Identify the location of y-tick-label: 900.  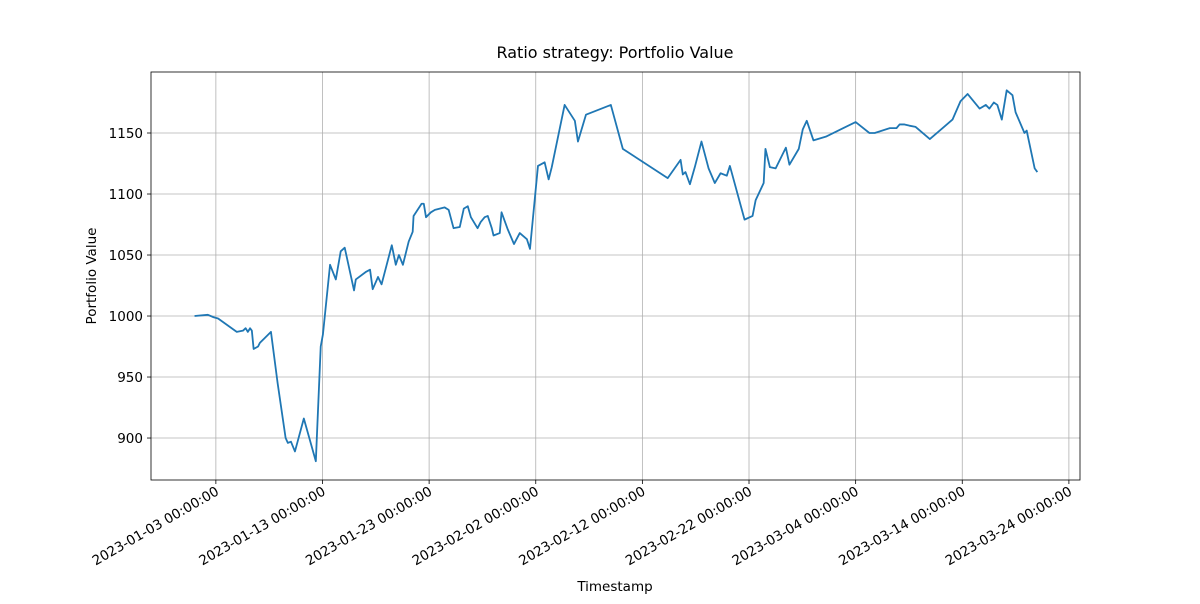
(130, 439).